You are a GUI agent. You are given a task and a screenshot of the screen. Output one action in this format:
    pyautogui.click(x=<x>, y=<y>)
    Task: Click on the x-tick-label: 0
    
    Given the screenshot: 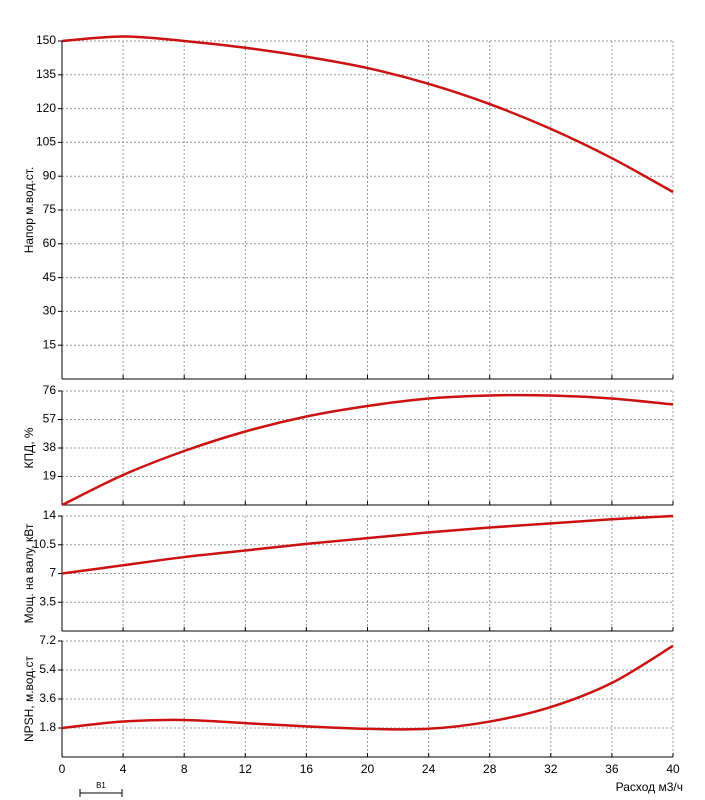 What is the action you would take?
    pyautogui.click(x=62, y=769)
    